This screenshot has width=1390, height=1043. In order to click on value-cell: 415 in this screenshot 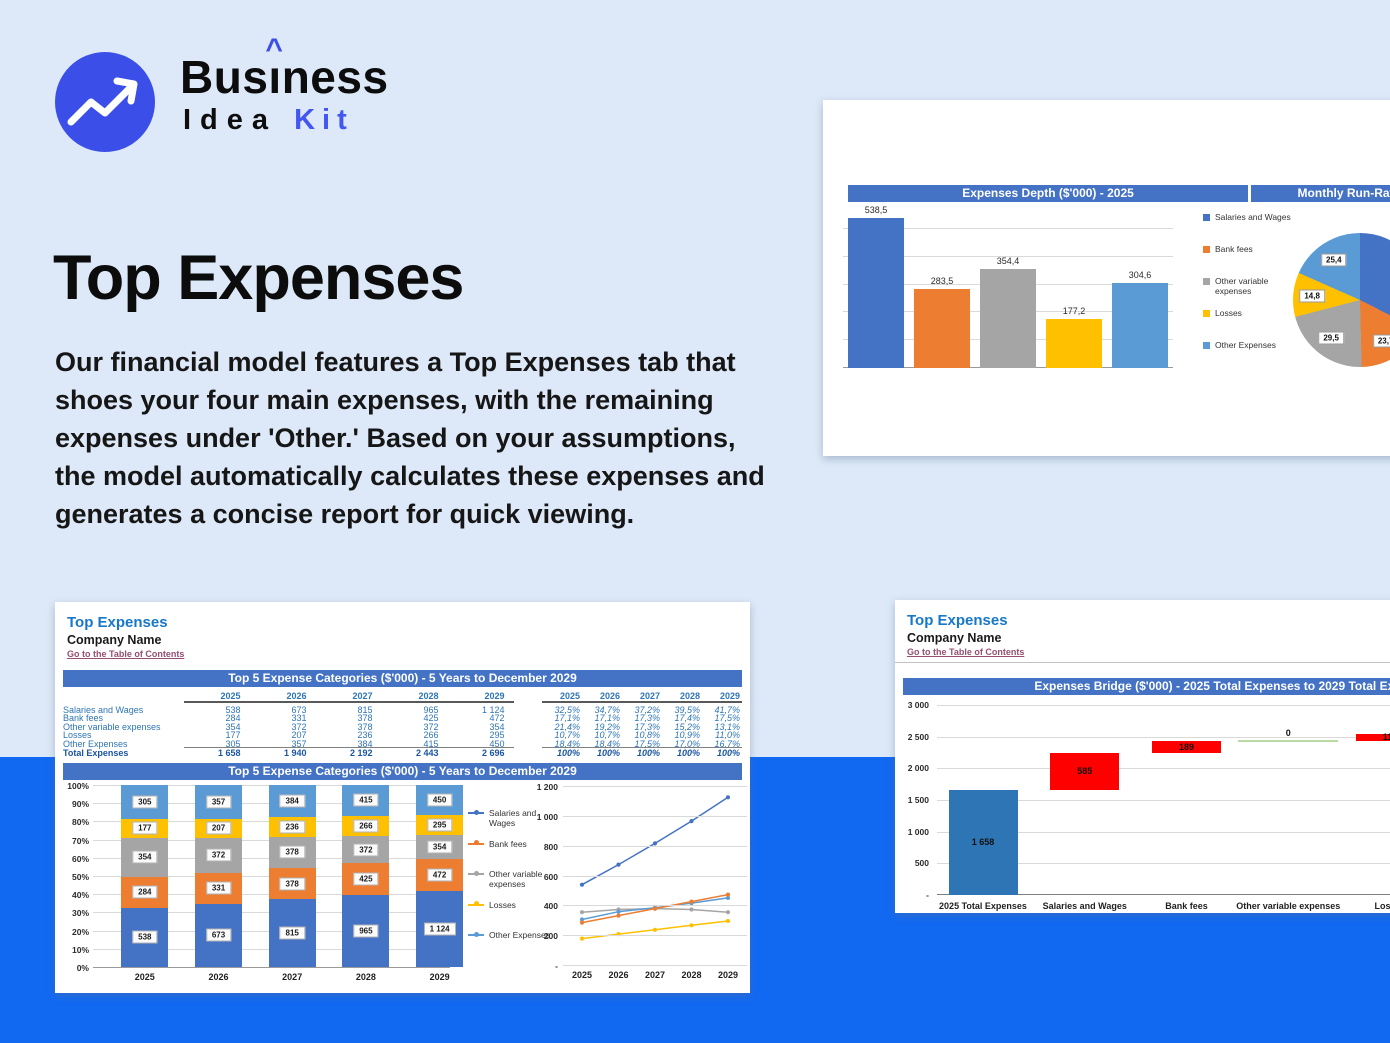, I will do `click(431, 743)`.